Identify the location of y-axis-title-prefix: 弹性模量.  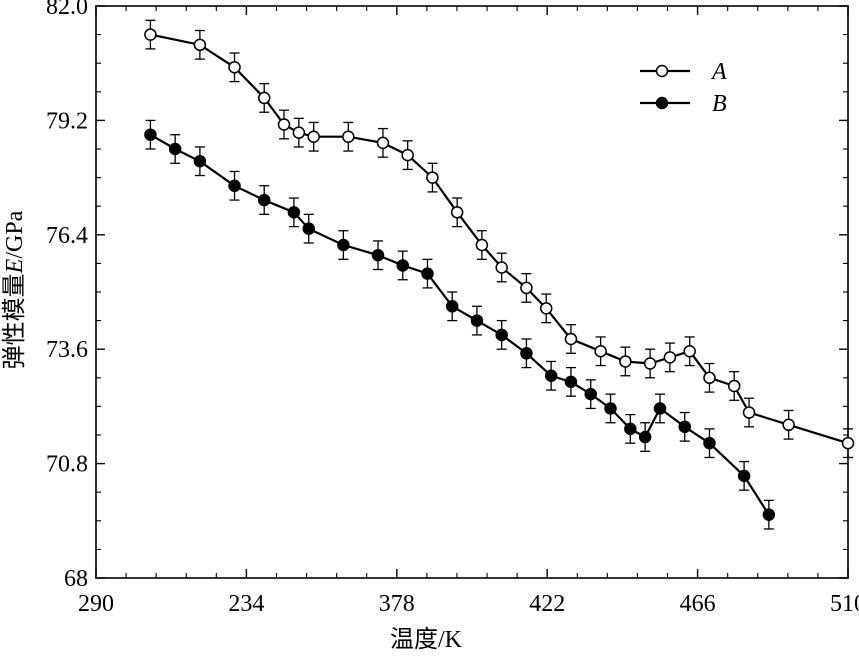
(14, 321).